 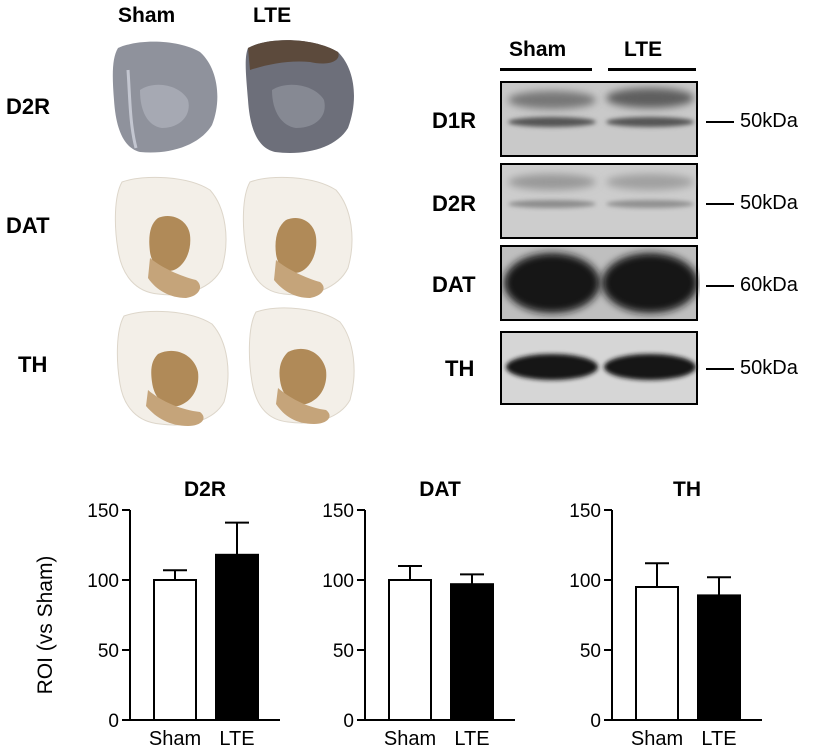 What do you see at coordinates (471, 739) in the screenshot?
I see `x-tick-label-dat-lte: LTE` at bounding box center [471, 739].